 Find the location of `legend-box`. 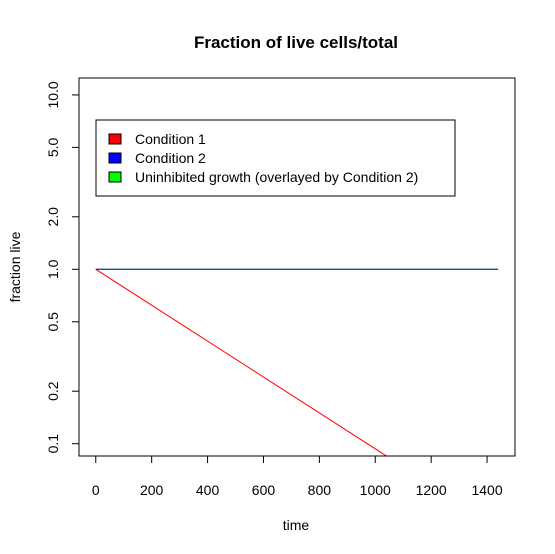

legend-box is located at coordinates (275, 158).